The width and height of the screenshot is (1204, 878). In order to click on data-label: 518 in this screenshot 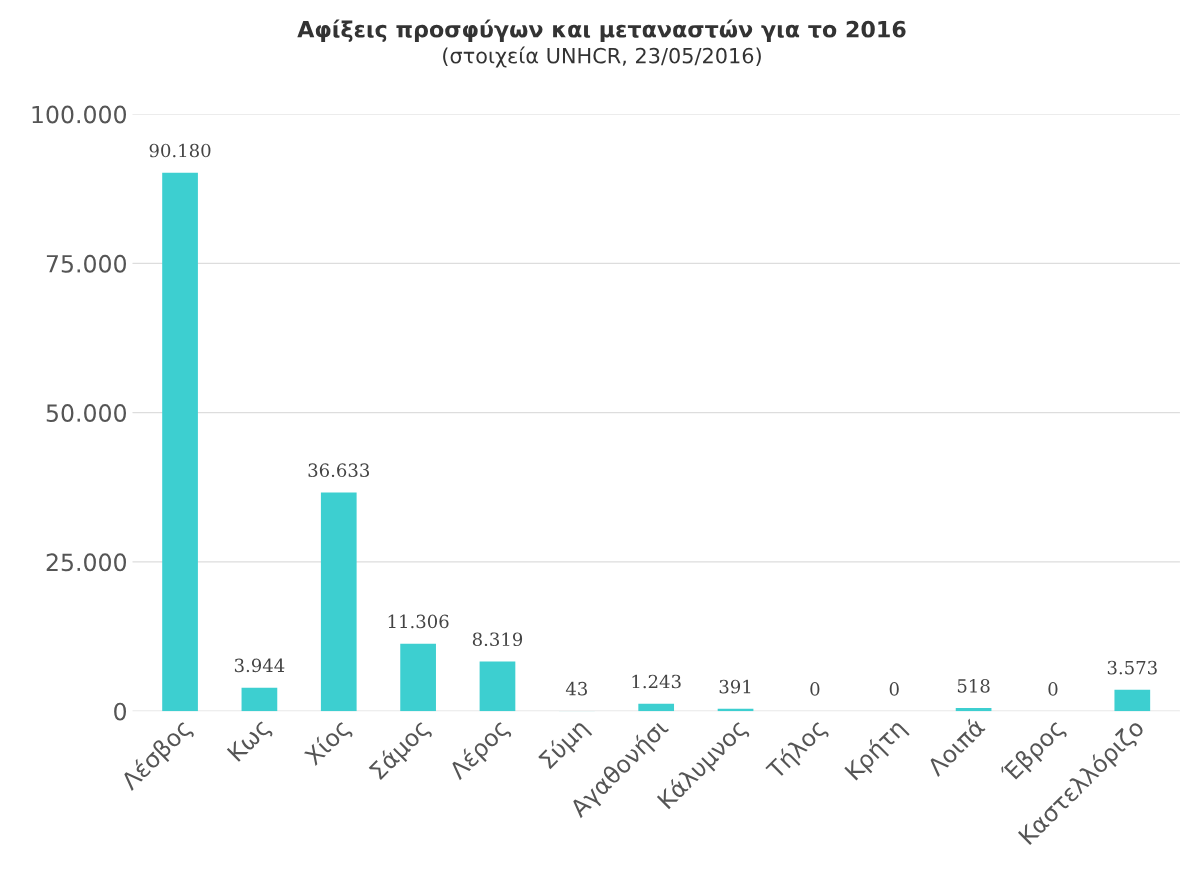, I will do `click(973, 685)`.